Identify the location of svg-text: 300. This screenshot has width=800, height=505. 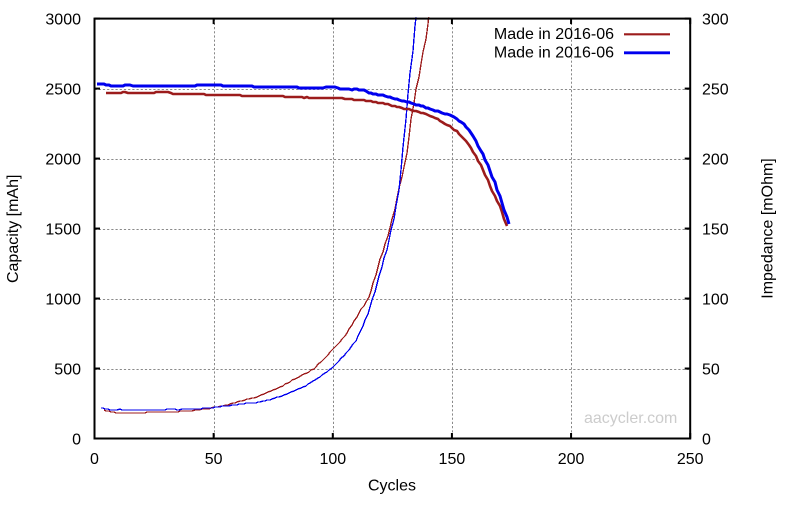
(715, 20).